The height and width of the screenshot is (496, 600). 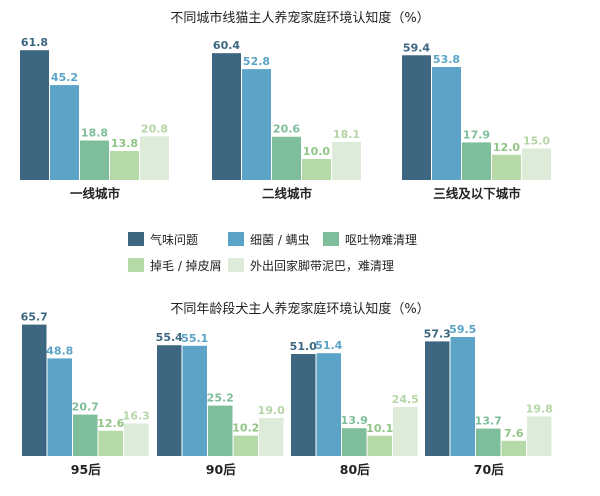 I want to click on chart1-value-label-2-2: 52.8, so click(x=256, y=61).